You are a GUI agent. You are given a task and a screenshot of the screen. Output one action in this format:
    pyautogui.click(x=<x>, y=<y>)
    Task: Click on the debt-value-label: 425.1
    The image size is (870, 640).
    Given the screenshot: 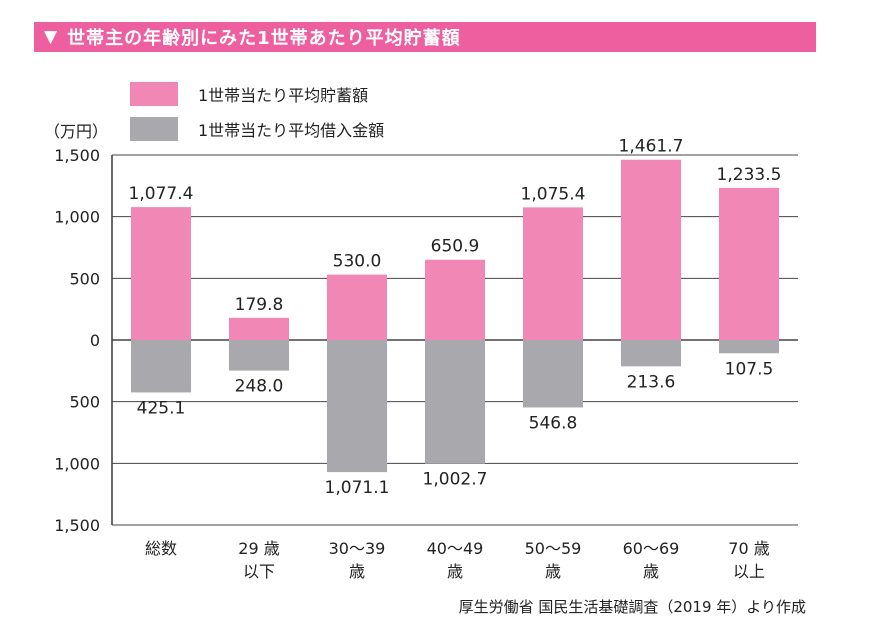 What is the action you would take?
    pyautogui.click(x=161, y=408)
    